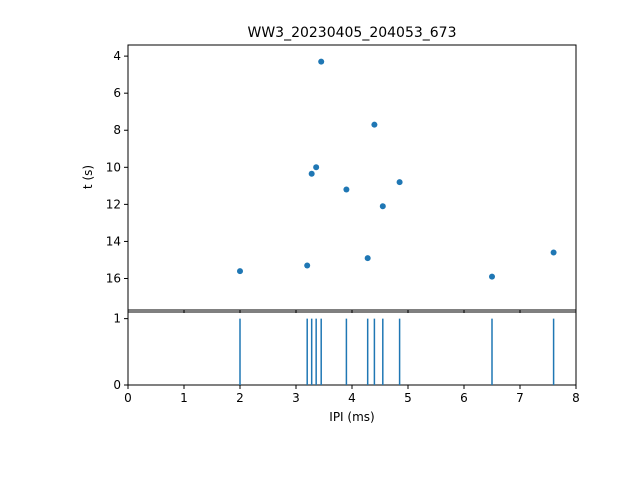  Describe the element at coordinates (464, 398) in the screenshot. I see `x-tick-label: 6` at that location.